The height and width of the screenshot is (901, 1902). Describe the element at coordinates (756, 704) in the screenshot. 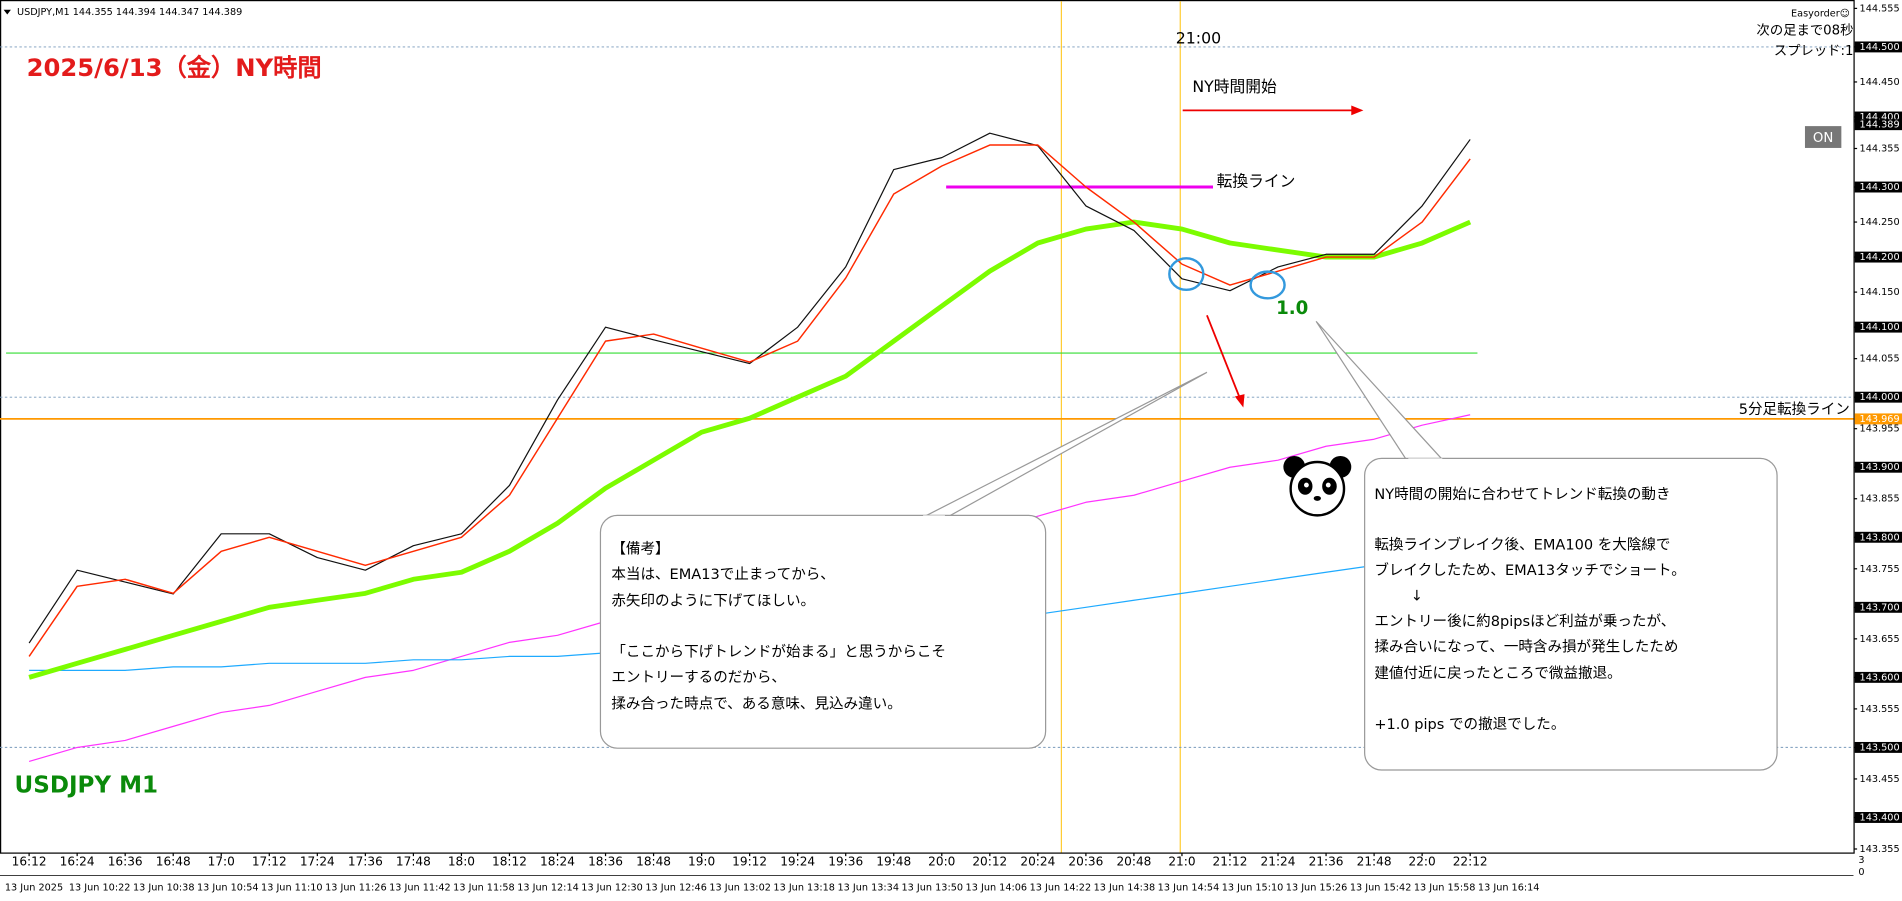

I see `note-line: 揉み合った時点で、ある意味、見込み違い。` at that location.